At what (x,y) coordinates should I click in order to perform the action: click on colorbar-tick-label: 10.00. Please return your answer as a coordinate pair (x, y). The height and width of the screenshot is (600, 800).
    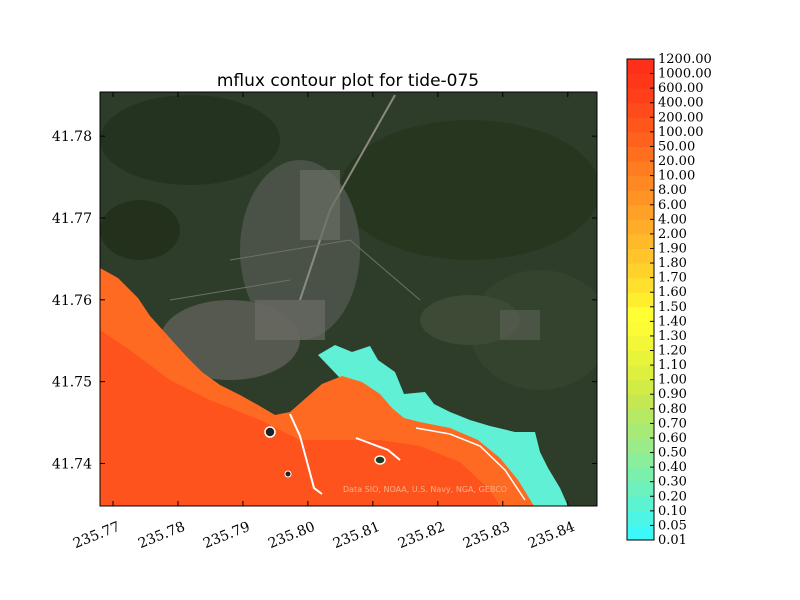
    Looking at the image, I should click on (676, 176).